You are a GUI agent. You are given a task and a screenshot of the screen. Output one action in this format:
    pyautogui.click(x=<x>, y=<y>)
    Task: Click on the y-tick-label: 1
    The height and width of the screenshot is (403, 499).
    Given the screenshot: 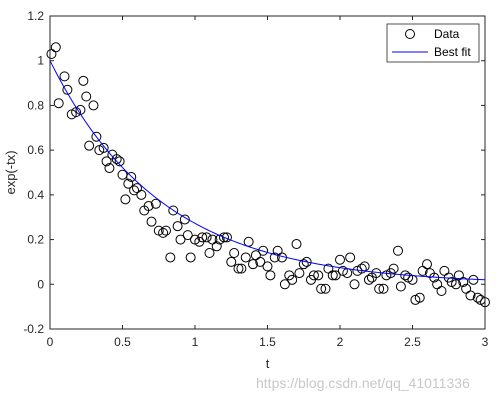 What is the action you would take?
    pyautogui.click(x=40, y=61)
    